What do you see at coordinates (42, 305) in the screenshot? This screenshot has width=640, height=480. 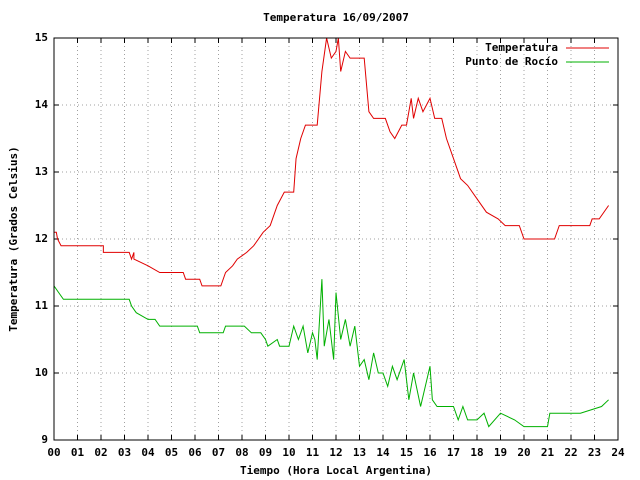 I see `y-tick-label: 11` at bounding box center [42, 305].